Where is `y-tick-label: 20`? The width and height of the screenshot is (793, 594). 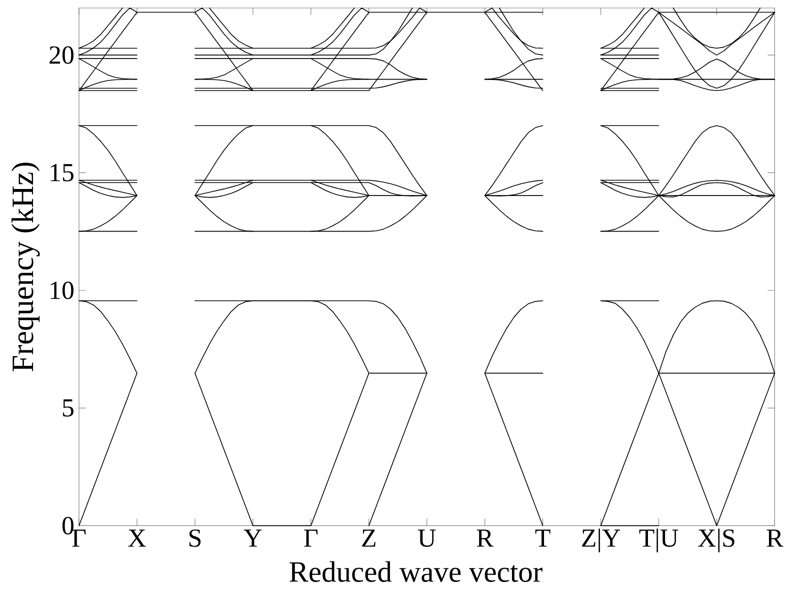 y-tick-label: 20 is located at coordinates (62, 55).